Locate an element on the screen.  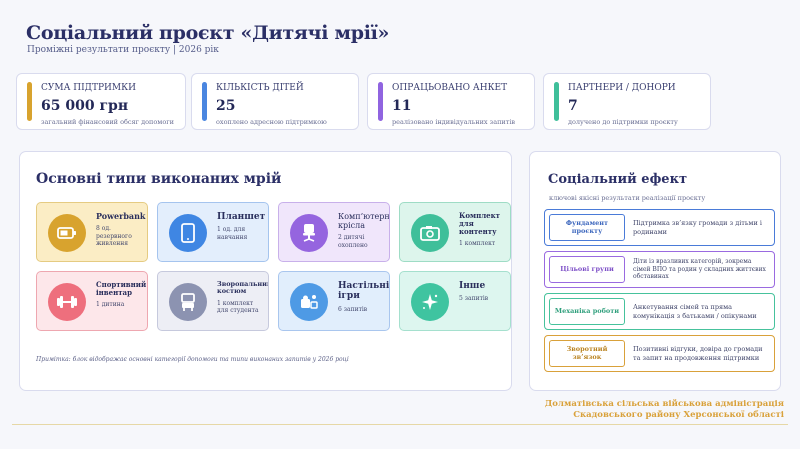
tile-name: Комп’ютерні крісла is located at coordinates (364, 221).